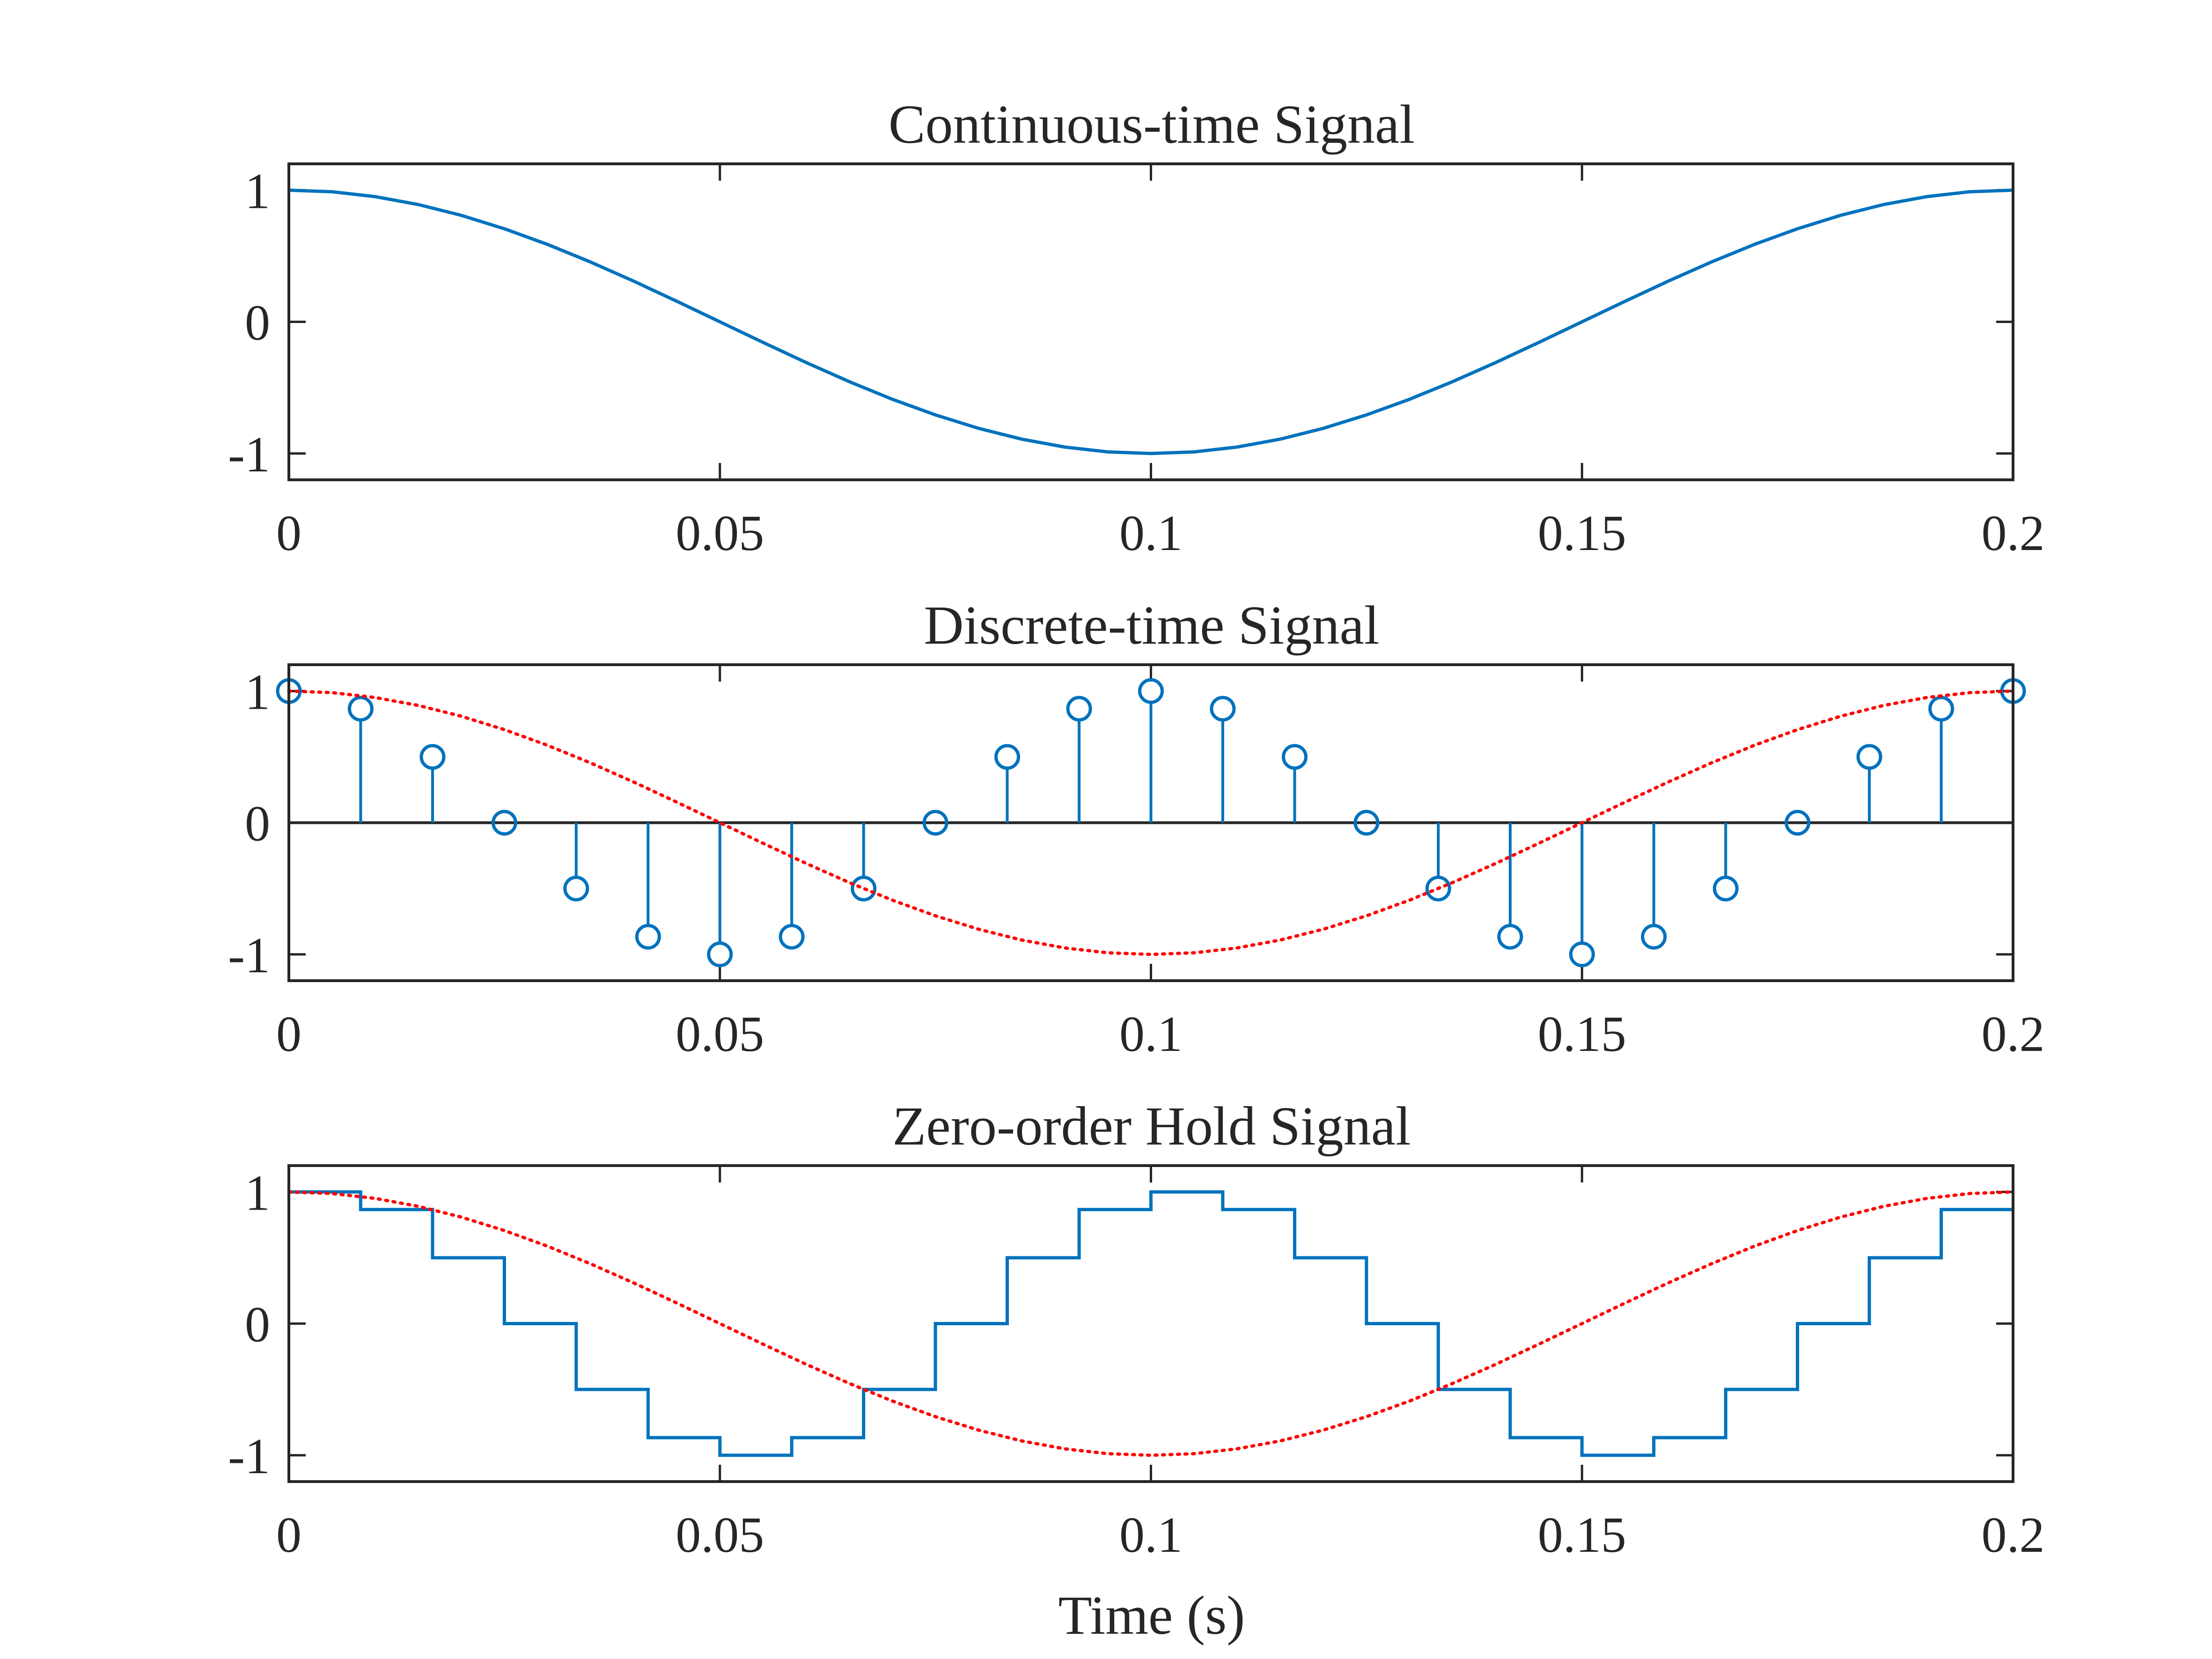  I want to click on subplot-title: Zero-order Hold Signal, so click(1151, 1126).